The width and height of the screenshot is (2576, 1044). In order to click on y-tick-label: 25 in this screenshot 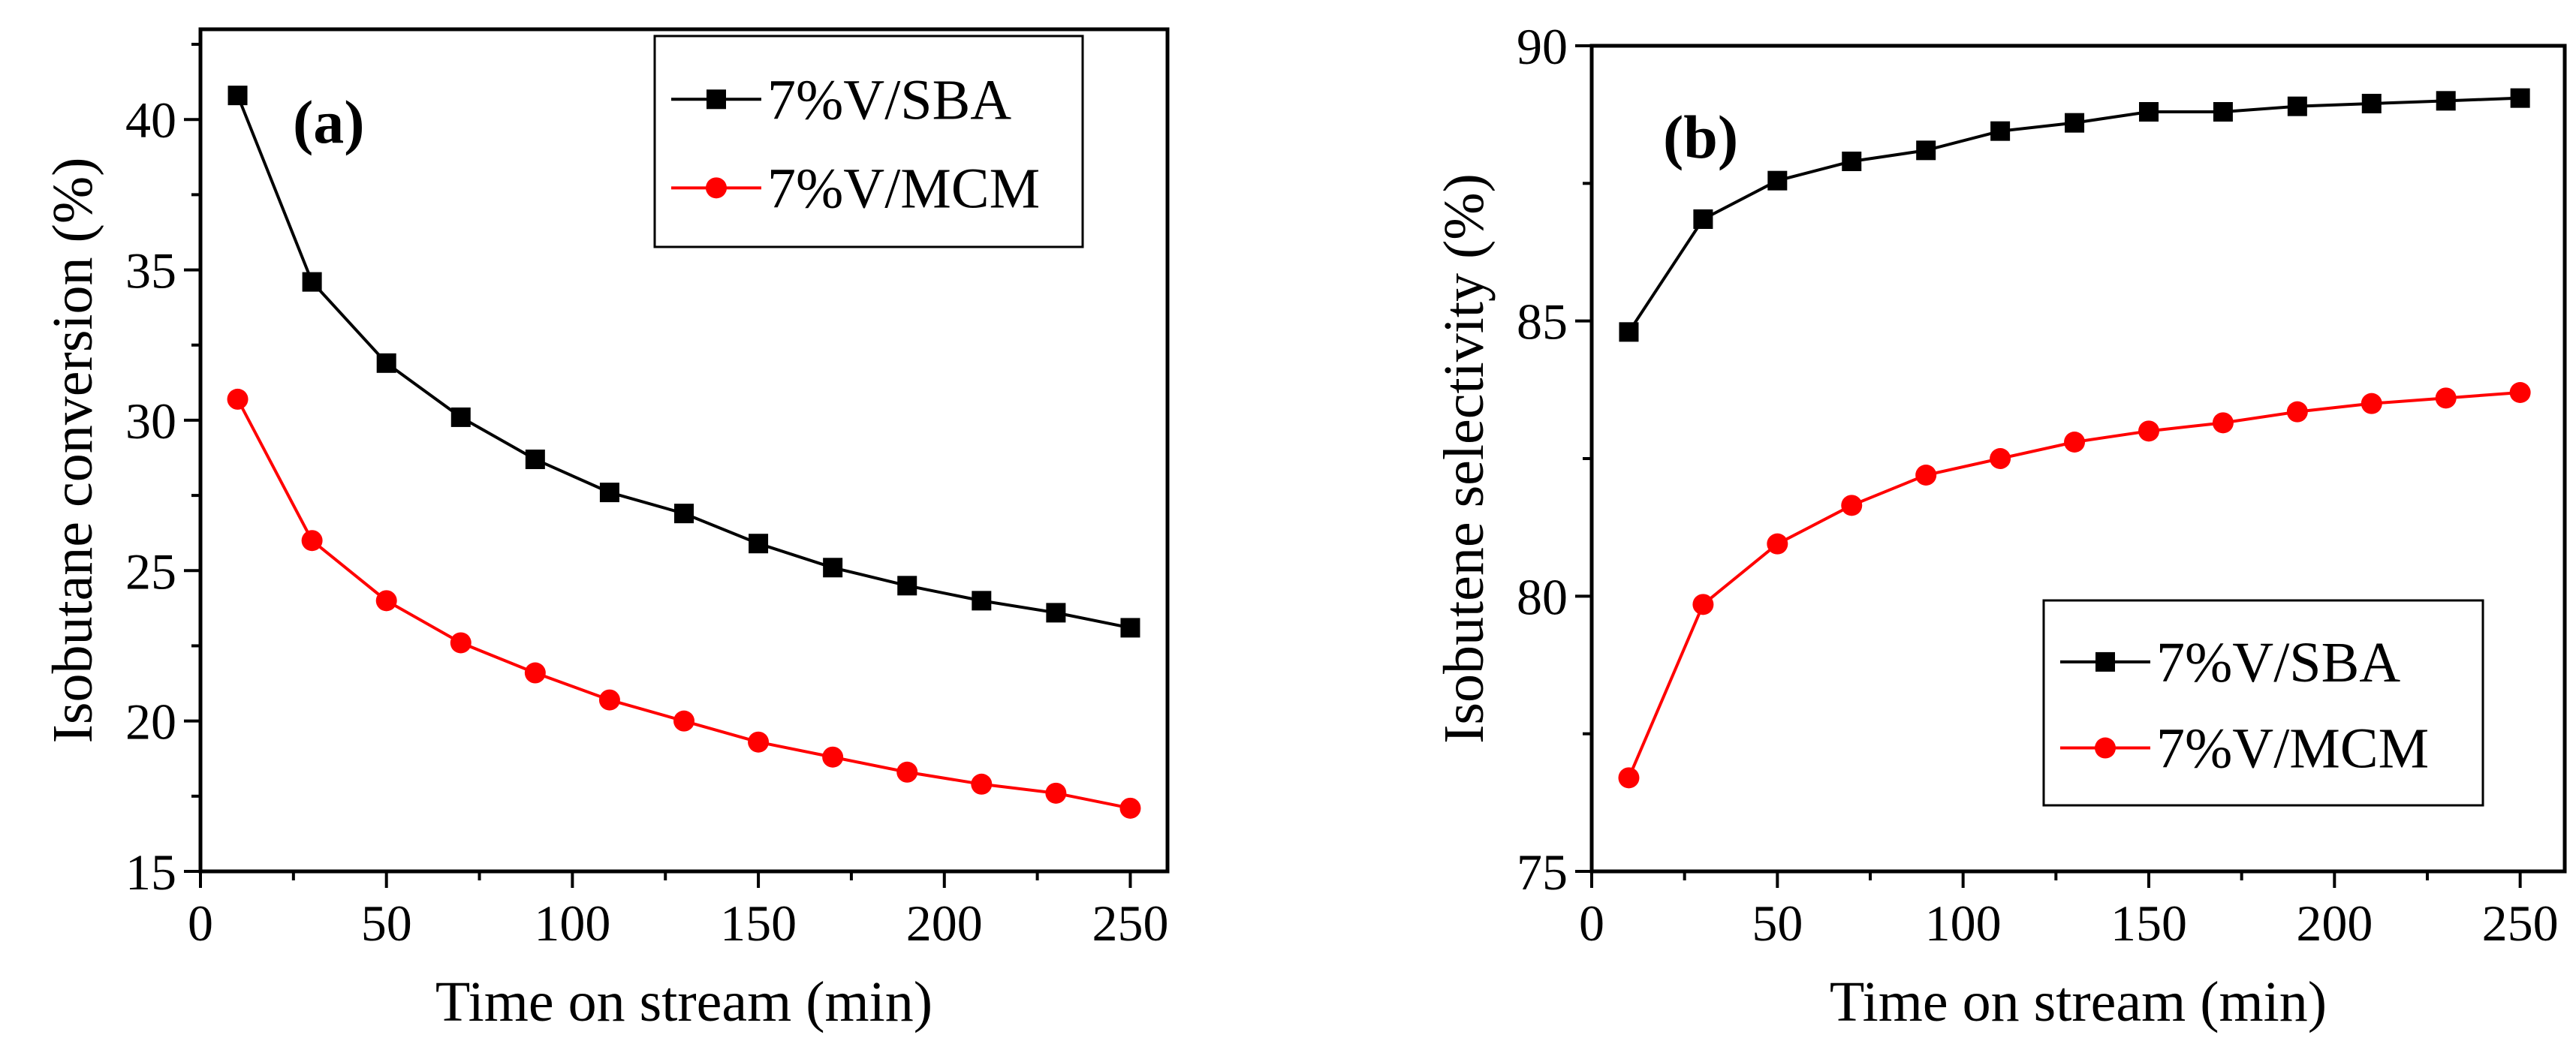, I will do `click(150, 571)`.